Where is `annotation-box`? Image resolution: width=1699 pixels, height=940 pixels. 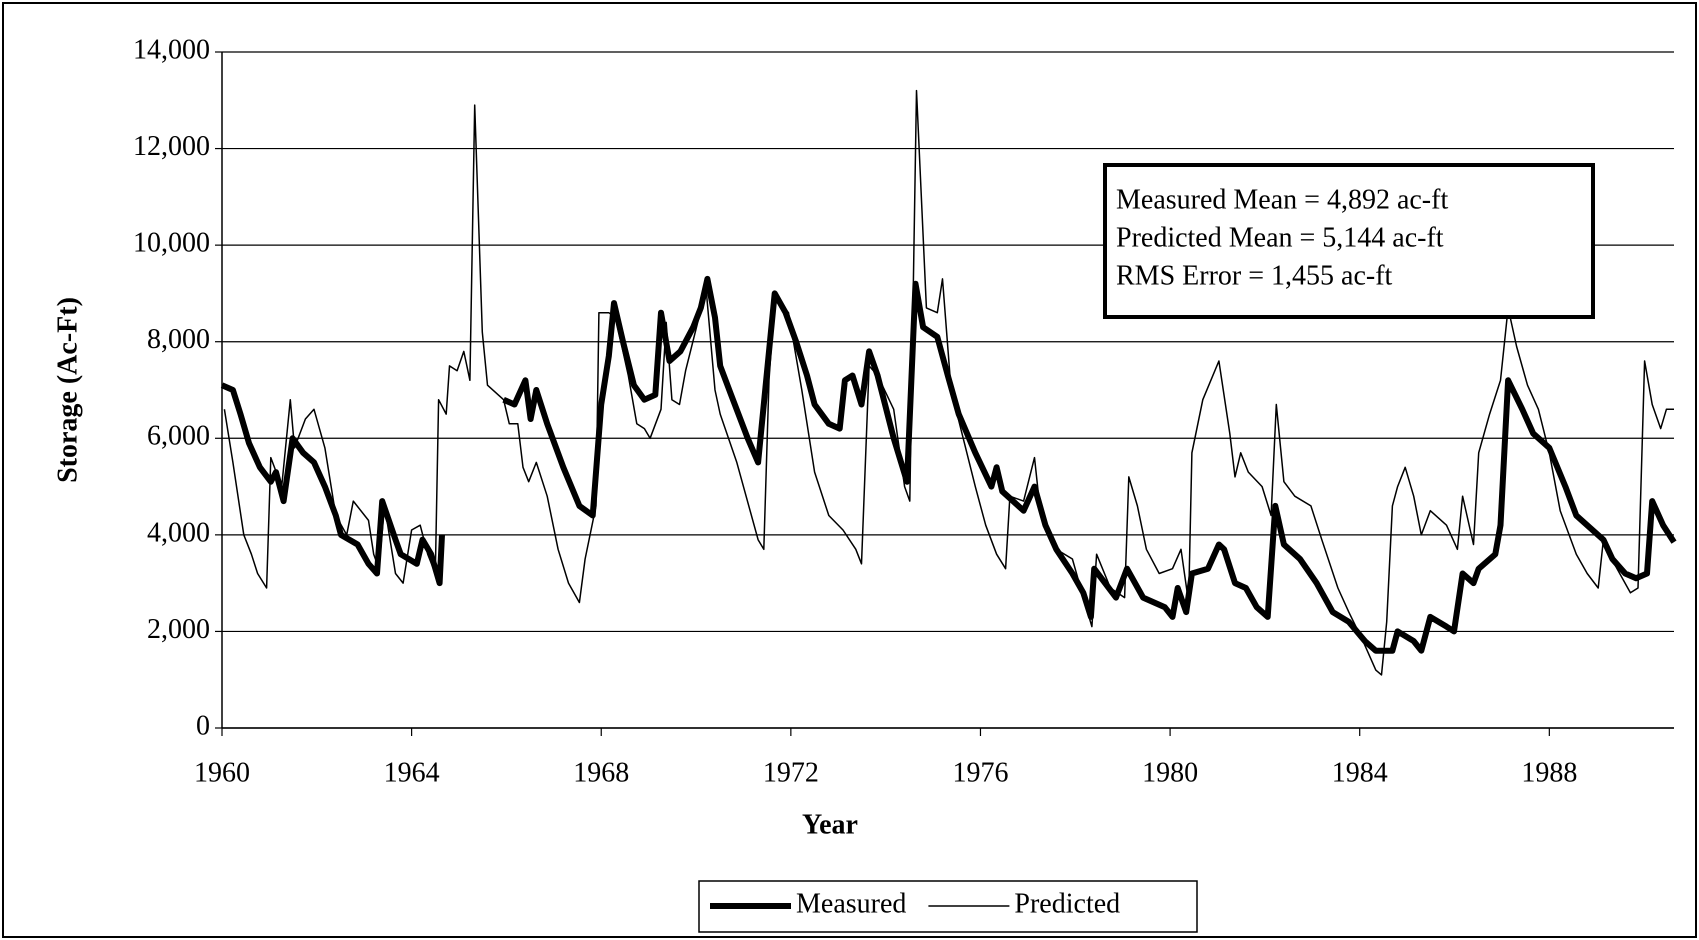
annotation-box is located at coordinates (1349, 241).